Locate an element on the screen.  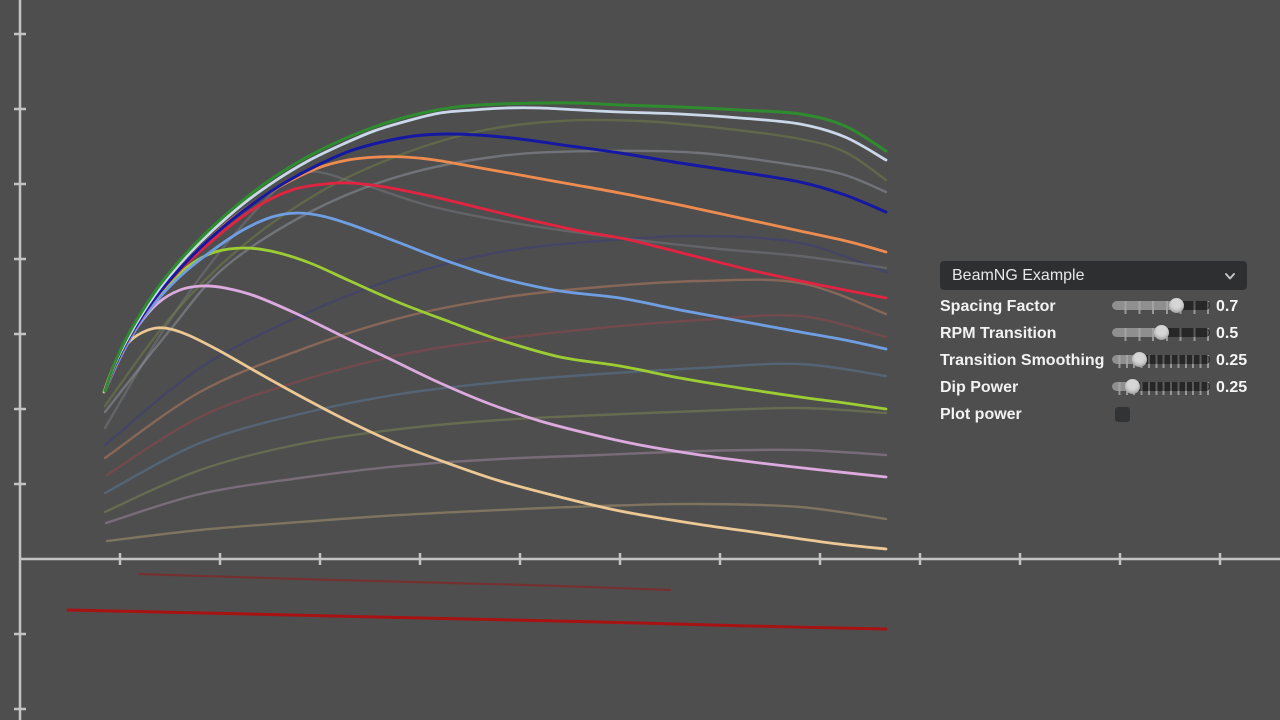
transition-smoothing-slider is located at coordinates (1161, 361).